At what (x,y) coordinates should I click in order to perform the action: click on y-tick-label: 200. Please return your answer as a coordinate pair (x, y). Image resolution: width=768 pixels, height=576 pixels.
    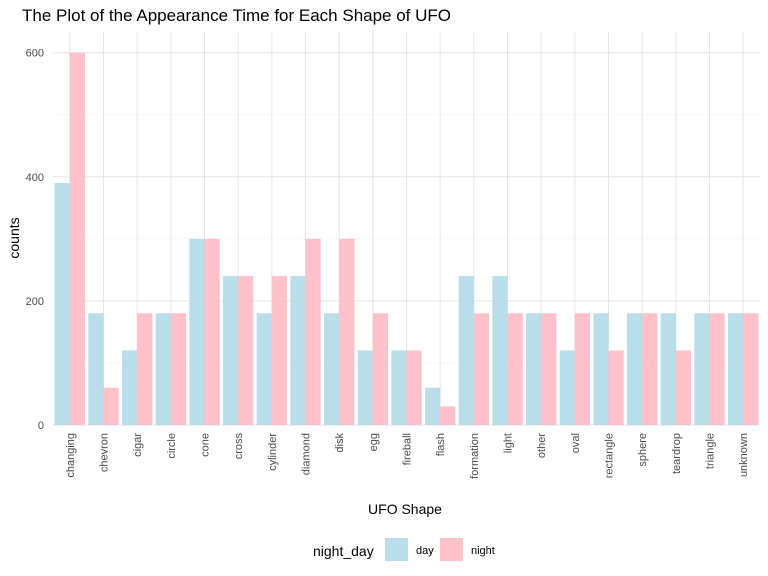
    Looking at the image, I should click on (35, 302).